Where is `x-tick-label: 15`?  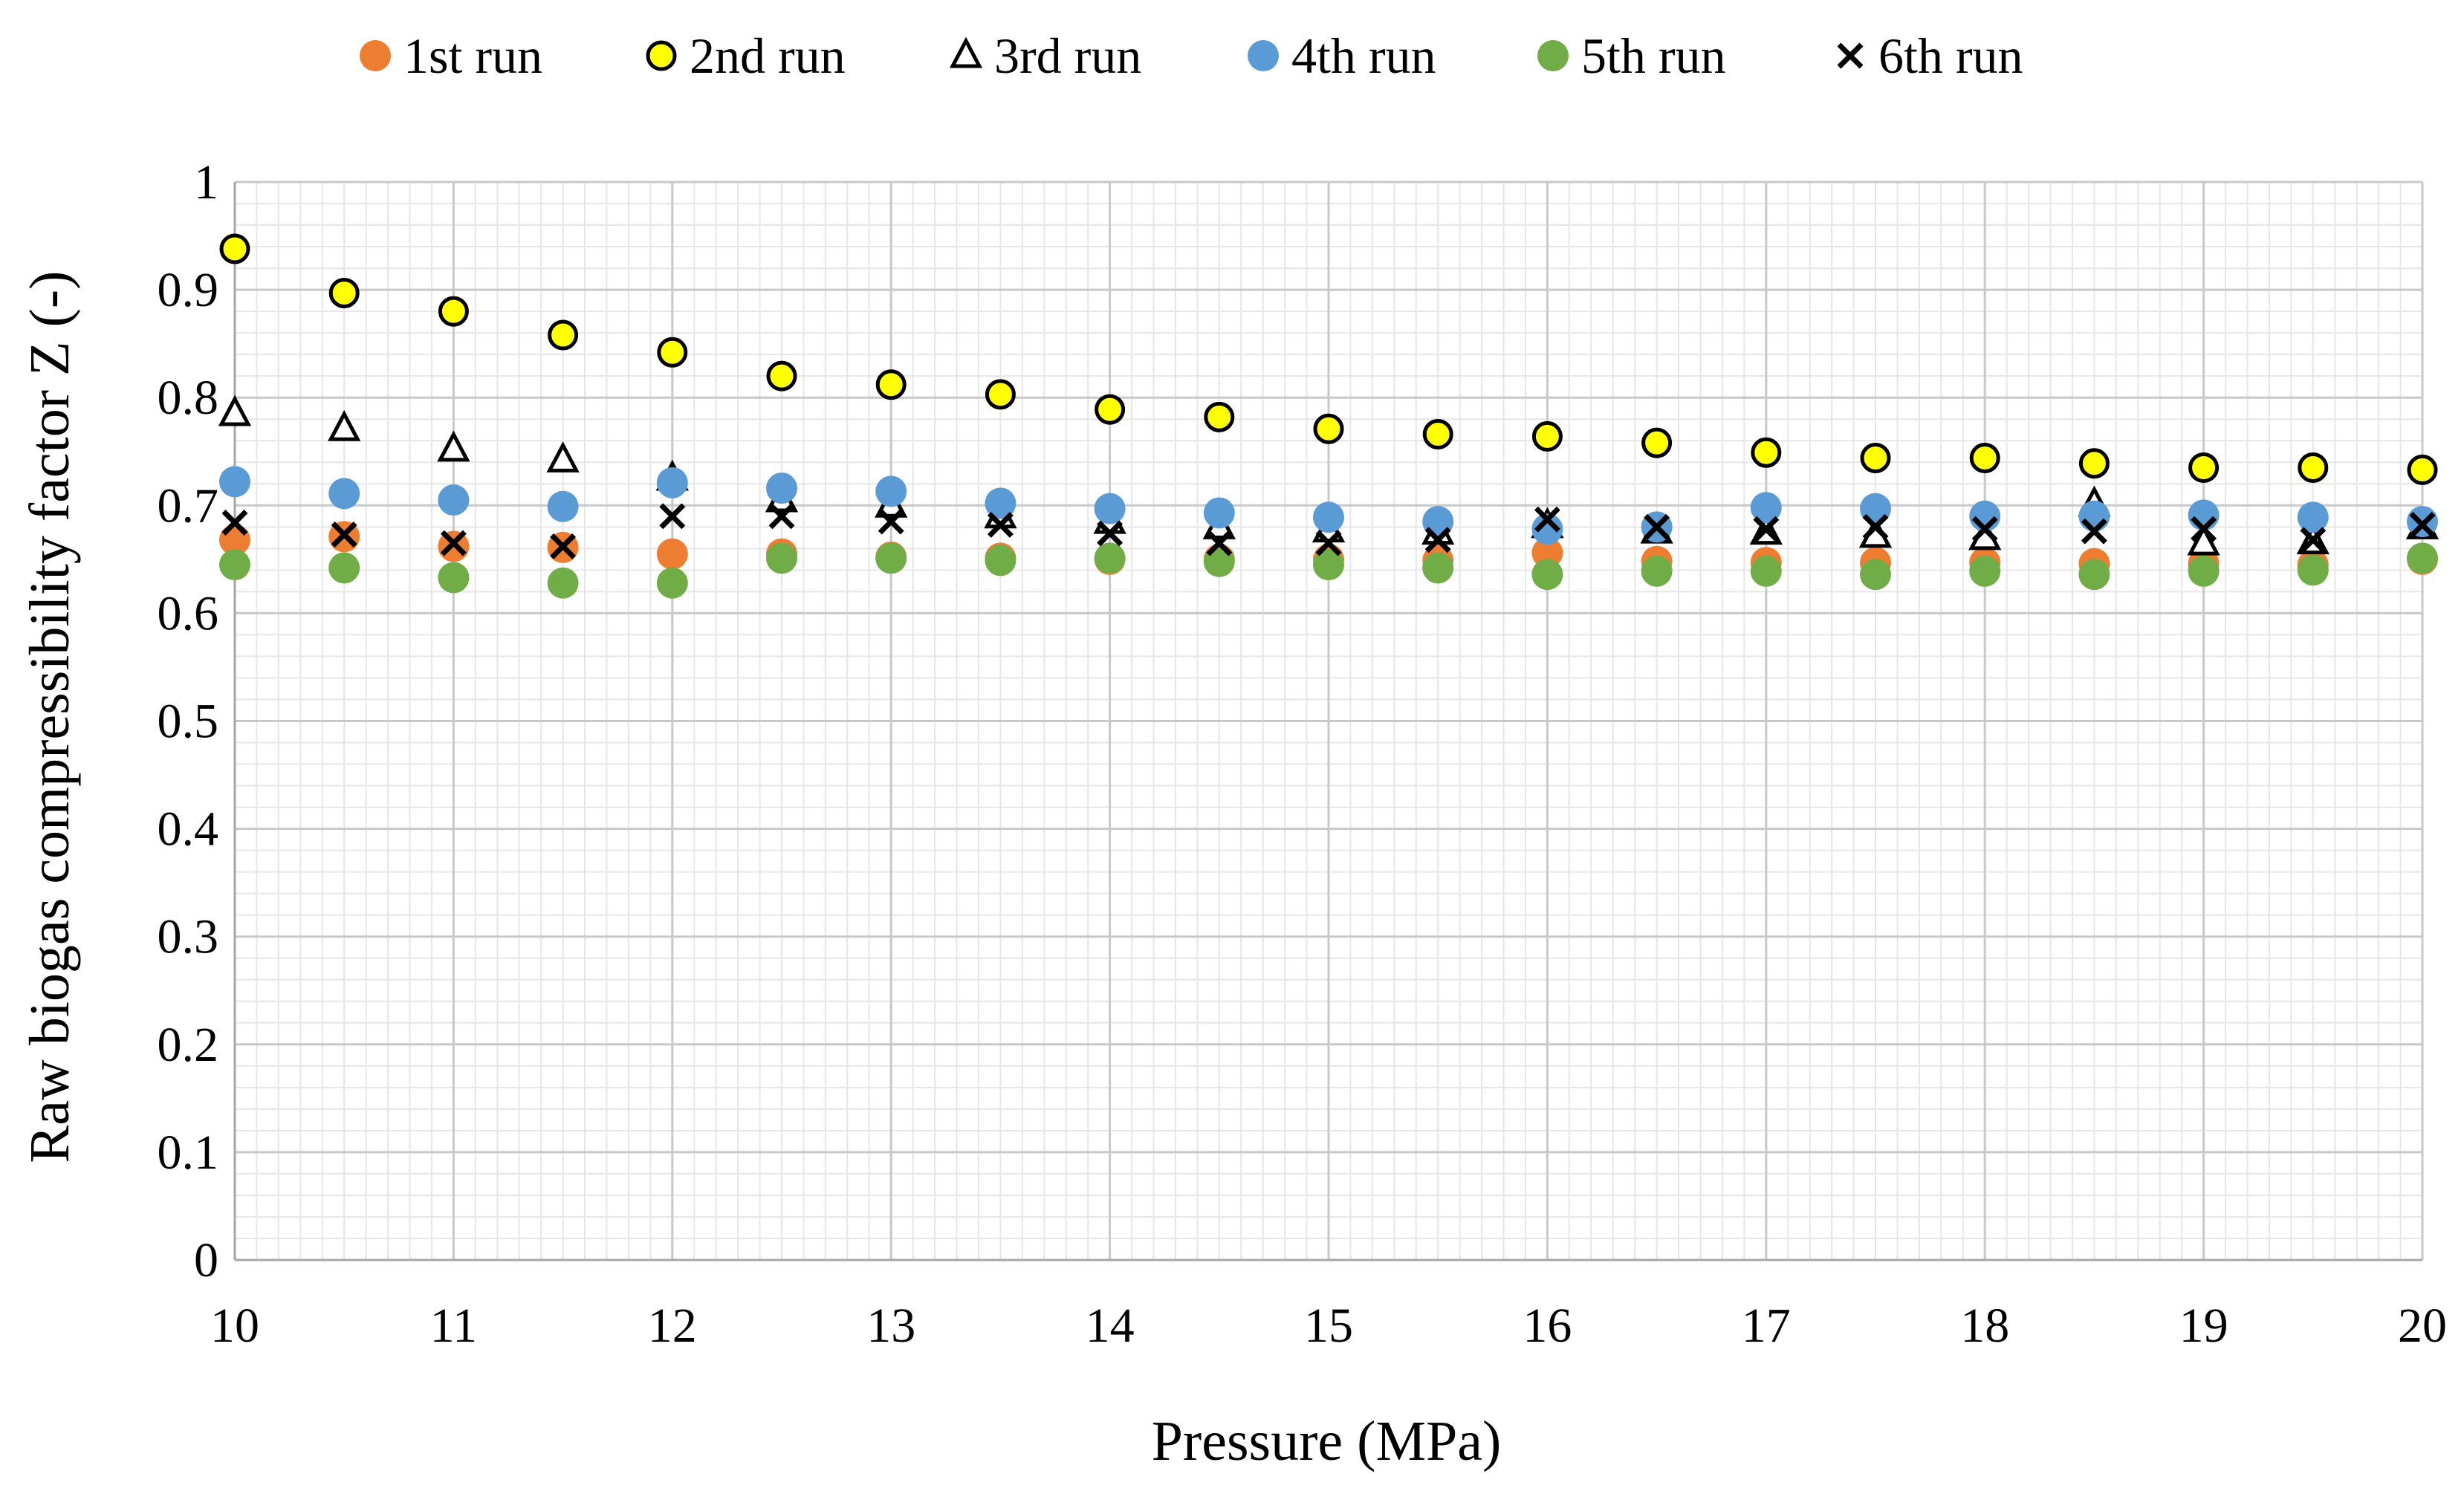 x-tick-label: 15 is located at coordinates (1328, 1326).